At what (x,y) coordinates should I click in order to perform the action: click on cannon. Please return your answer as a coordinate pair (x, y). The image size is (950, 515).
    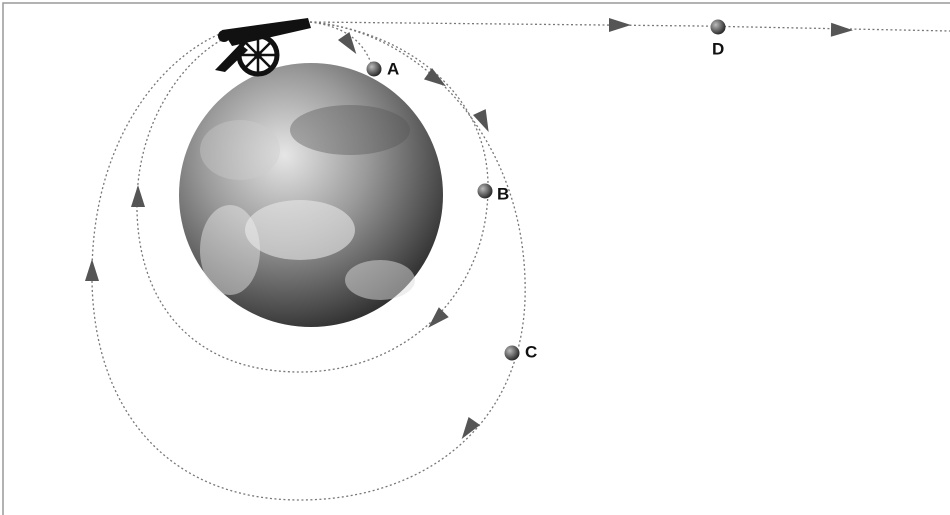
    Looking at the image, I should click on (263, 47).